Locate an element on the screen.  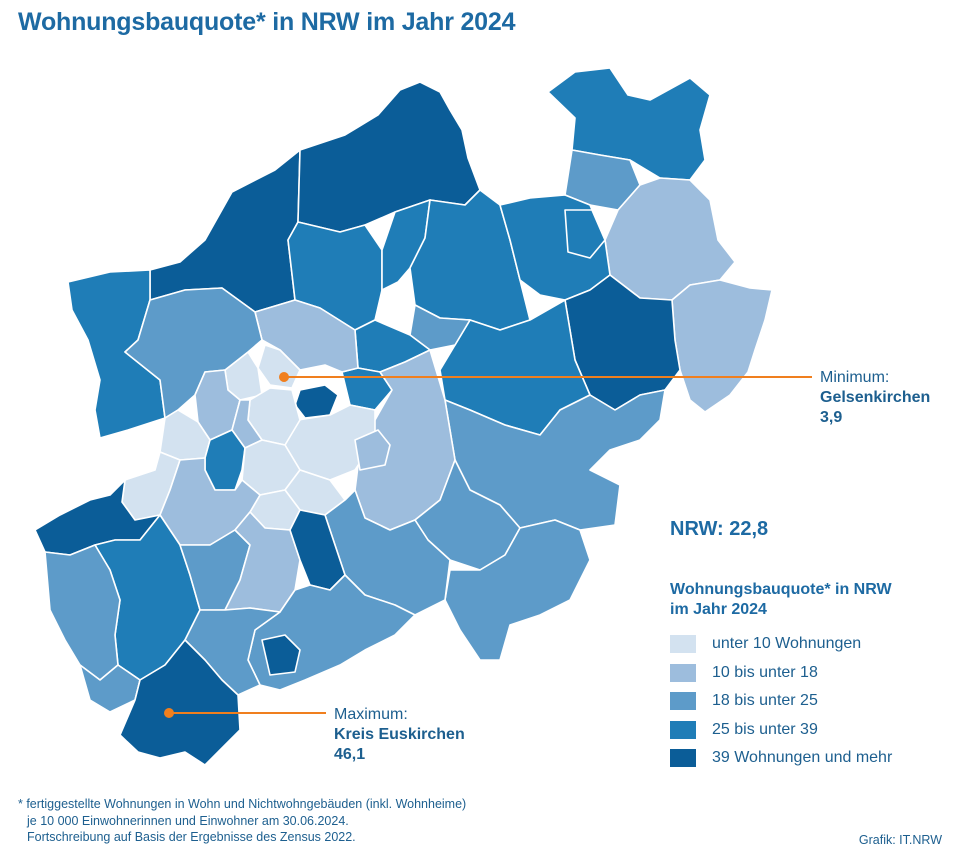
region-borken is located at coordinates (225, 231).